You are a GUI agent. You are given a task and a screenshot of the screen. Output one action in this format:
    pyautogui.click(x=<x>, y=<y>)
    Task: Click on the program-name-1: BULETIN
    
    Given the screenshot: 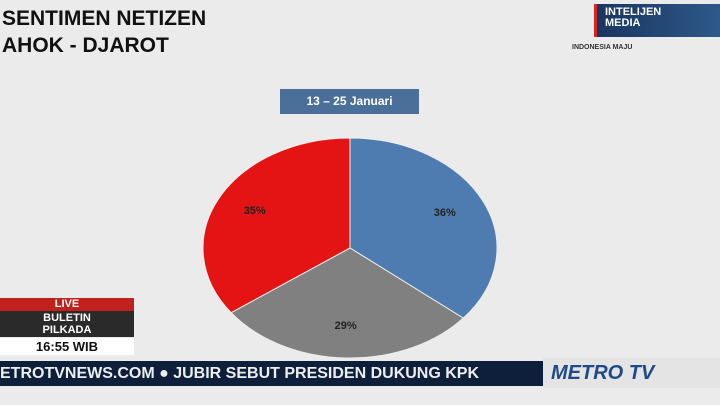 What is the action you would take?
    pyautogui.click(x=67, y=317)
    